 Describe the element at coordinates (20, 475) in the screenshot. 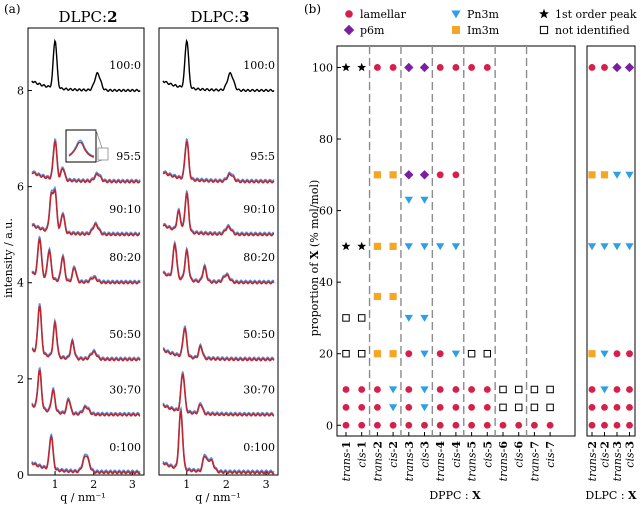

I see `y-tick-label-0: 0` at that location.